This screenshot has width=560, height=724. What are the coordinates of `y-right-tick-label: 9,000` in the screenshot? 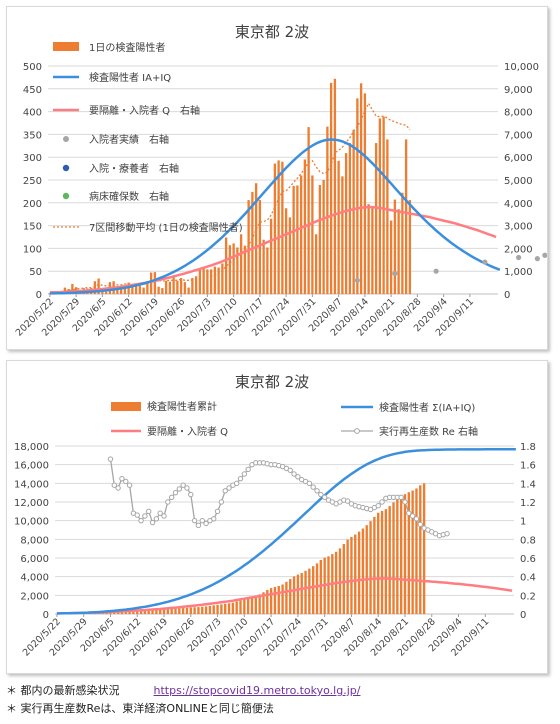 It's located at (518, 90).